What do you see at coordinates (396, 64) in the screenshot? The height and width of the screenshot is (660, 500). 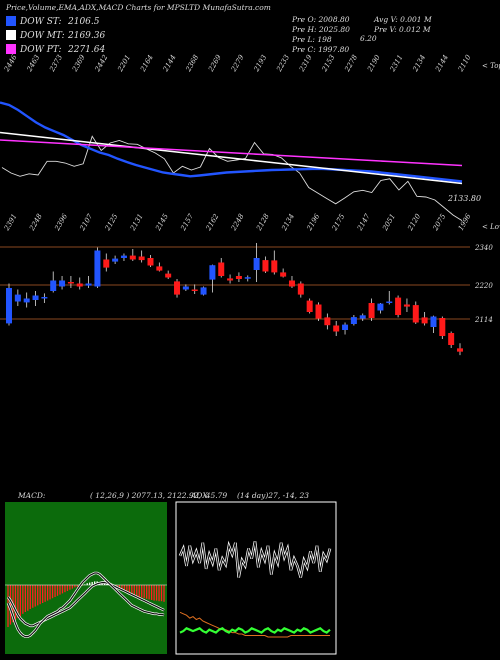 I see `ema-top-value-17: 2311` at bounding box center [396, 64].